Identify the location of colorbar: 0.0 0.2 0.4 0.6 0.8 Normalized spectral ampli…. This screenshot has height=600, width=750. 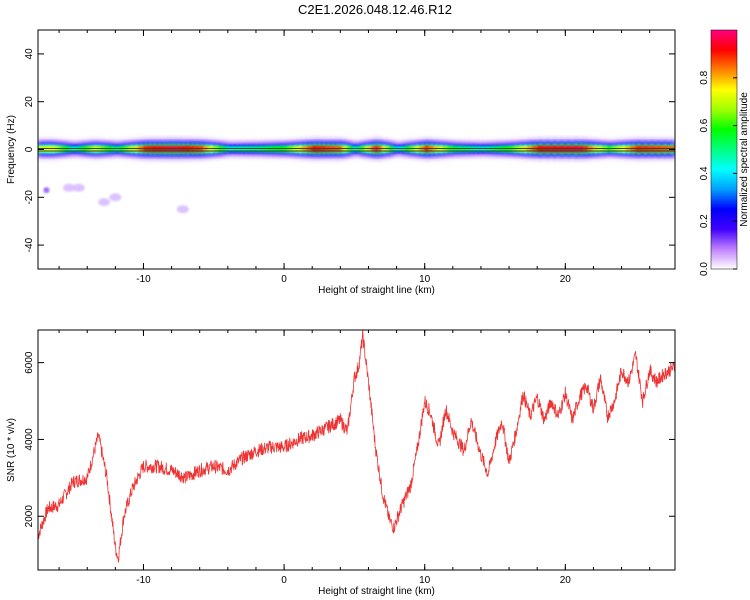
(724, 152).